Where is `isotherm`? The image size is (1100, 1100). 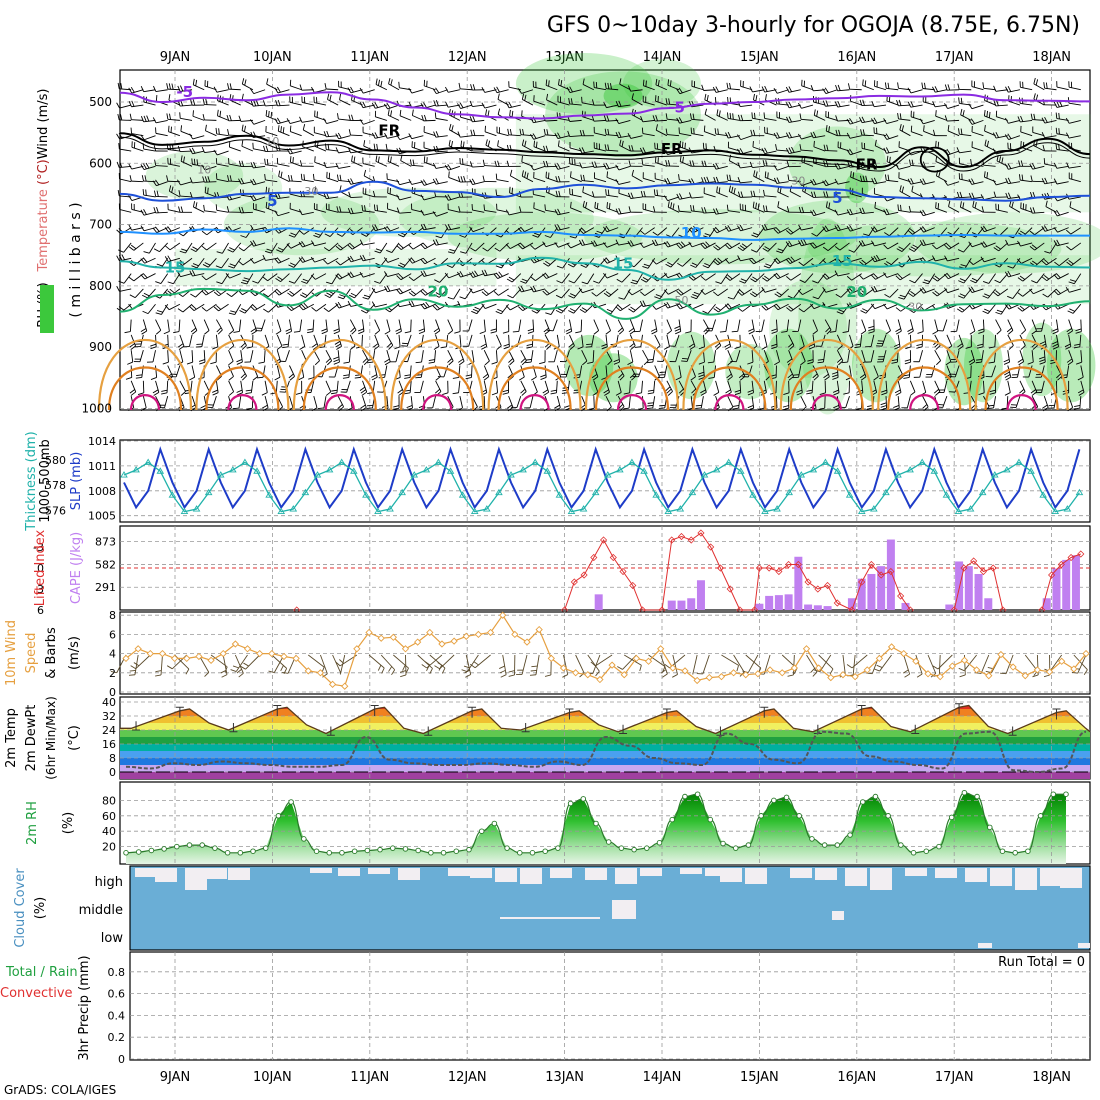 isotherm is located at coordinates (605, 105).